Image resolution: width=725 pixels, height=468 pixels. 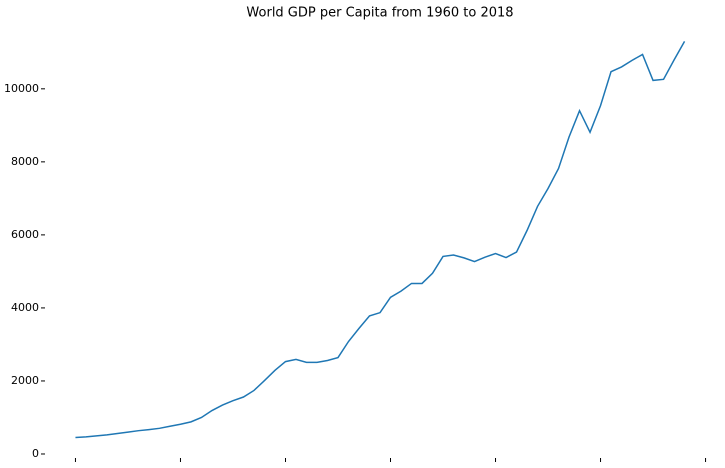 What do you see at coordinates (35, 453) in the screenshot?
I see `y-tick-label: 0` at bounding box center [35, 453].